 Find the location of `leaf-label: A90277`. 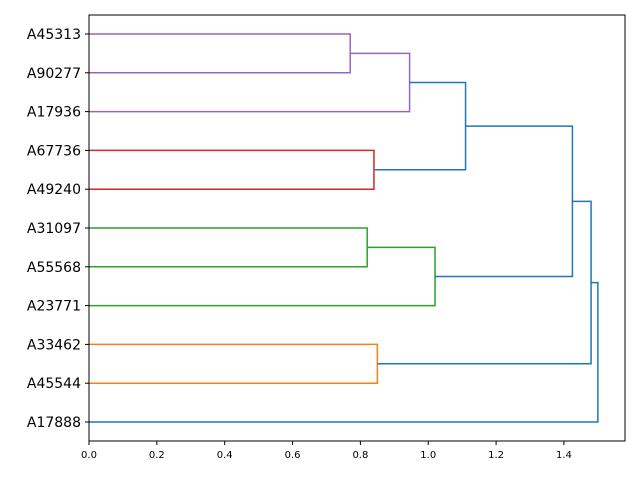

leaf-label: A90277 is located at coordinates (54, 74).